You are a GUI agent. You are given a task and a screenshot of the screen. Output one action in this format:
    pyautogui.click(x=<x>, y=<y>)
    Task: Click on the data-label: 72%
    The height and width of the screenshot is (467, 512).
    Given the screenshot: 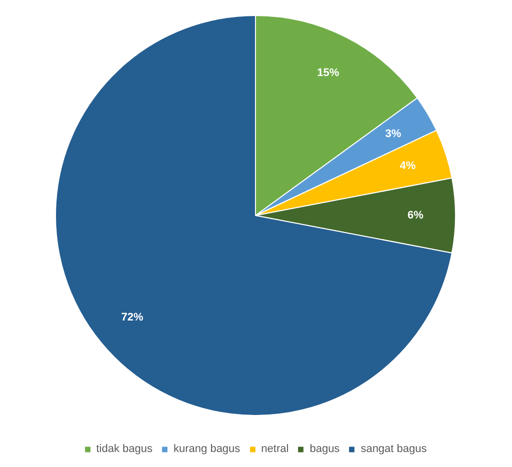 What is the action you would take?
    pyautogui.click(x=132, y=317)
    